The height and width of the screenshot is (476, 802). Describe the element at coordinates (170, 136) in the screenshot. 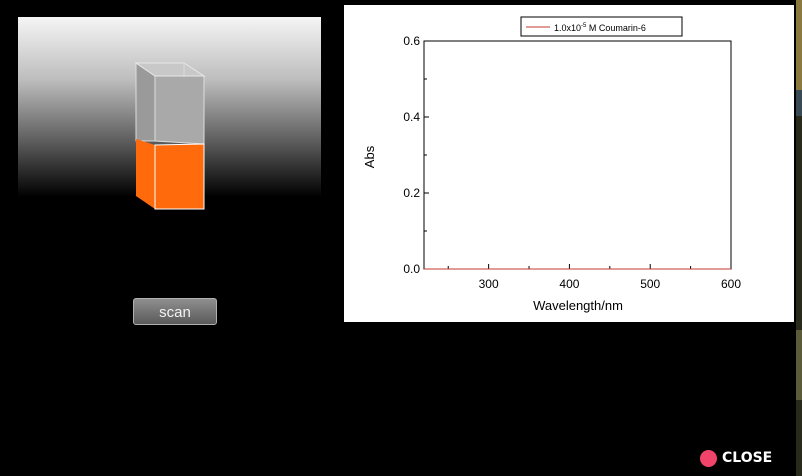

I see `cuvette-icon` at that location.